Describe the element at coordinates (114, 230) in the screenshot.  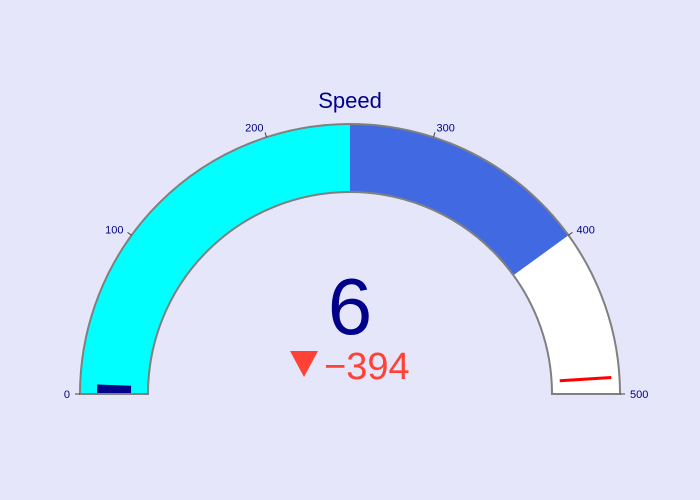
I see `axis-tick-label-100: 100` at that location.